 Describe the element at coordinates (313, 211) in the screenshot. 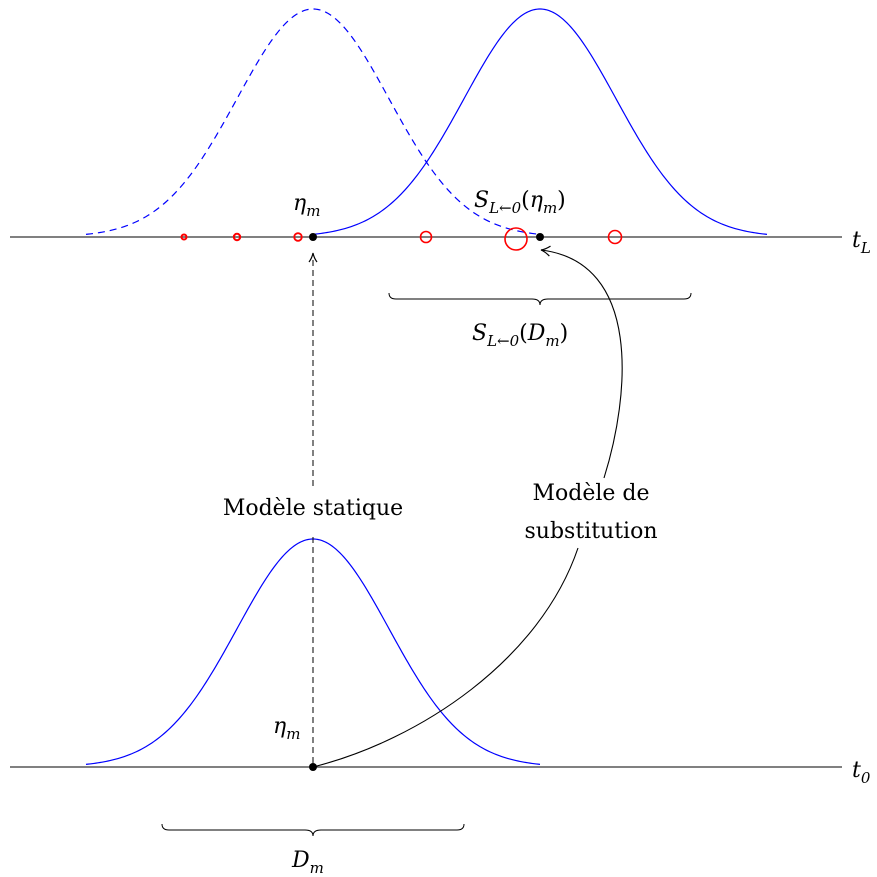

I see `top-eta-sub: m` at that location.